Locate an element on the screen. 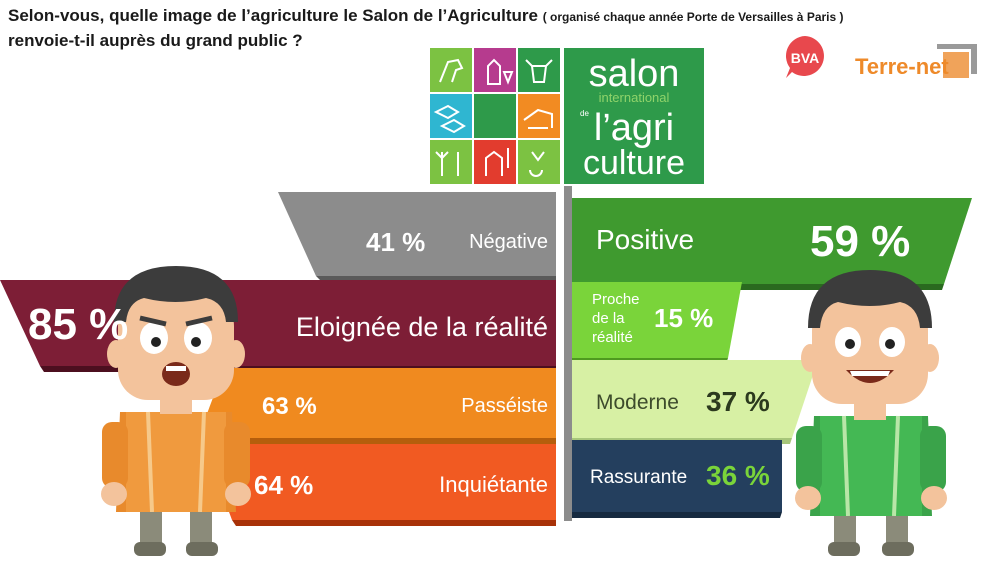 This screenshot has width=1000, height=561. value-proche: 15 % is located at coordinates (684, 318).